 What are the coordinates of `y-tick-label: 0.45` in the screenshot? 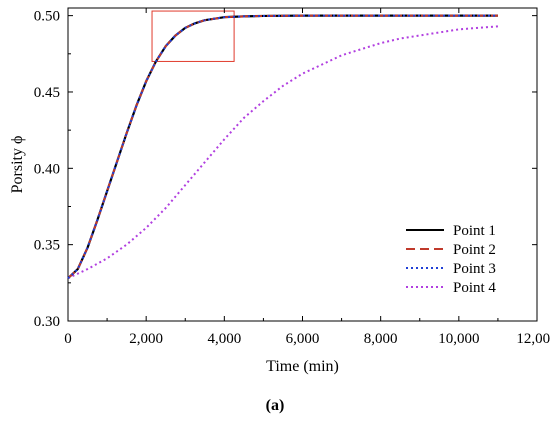 It's located at (47, 93).